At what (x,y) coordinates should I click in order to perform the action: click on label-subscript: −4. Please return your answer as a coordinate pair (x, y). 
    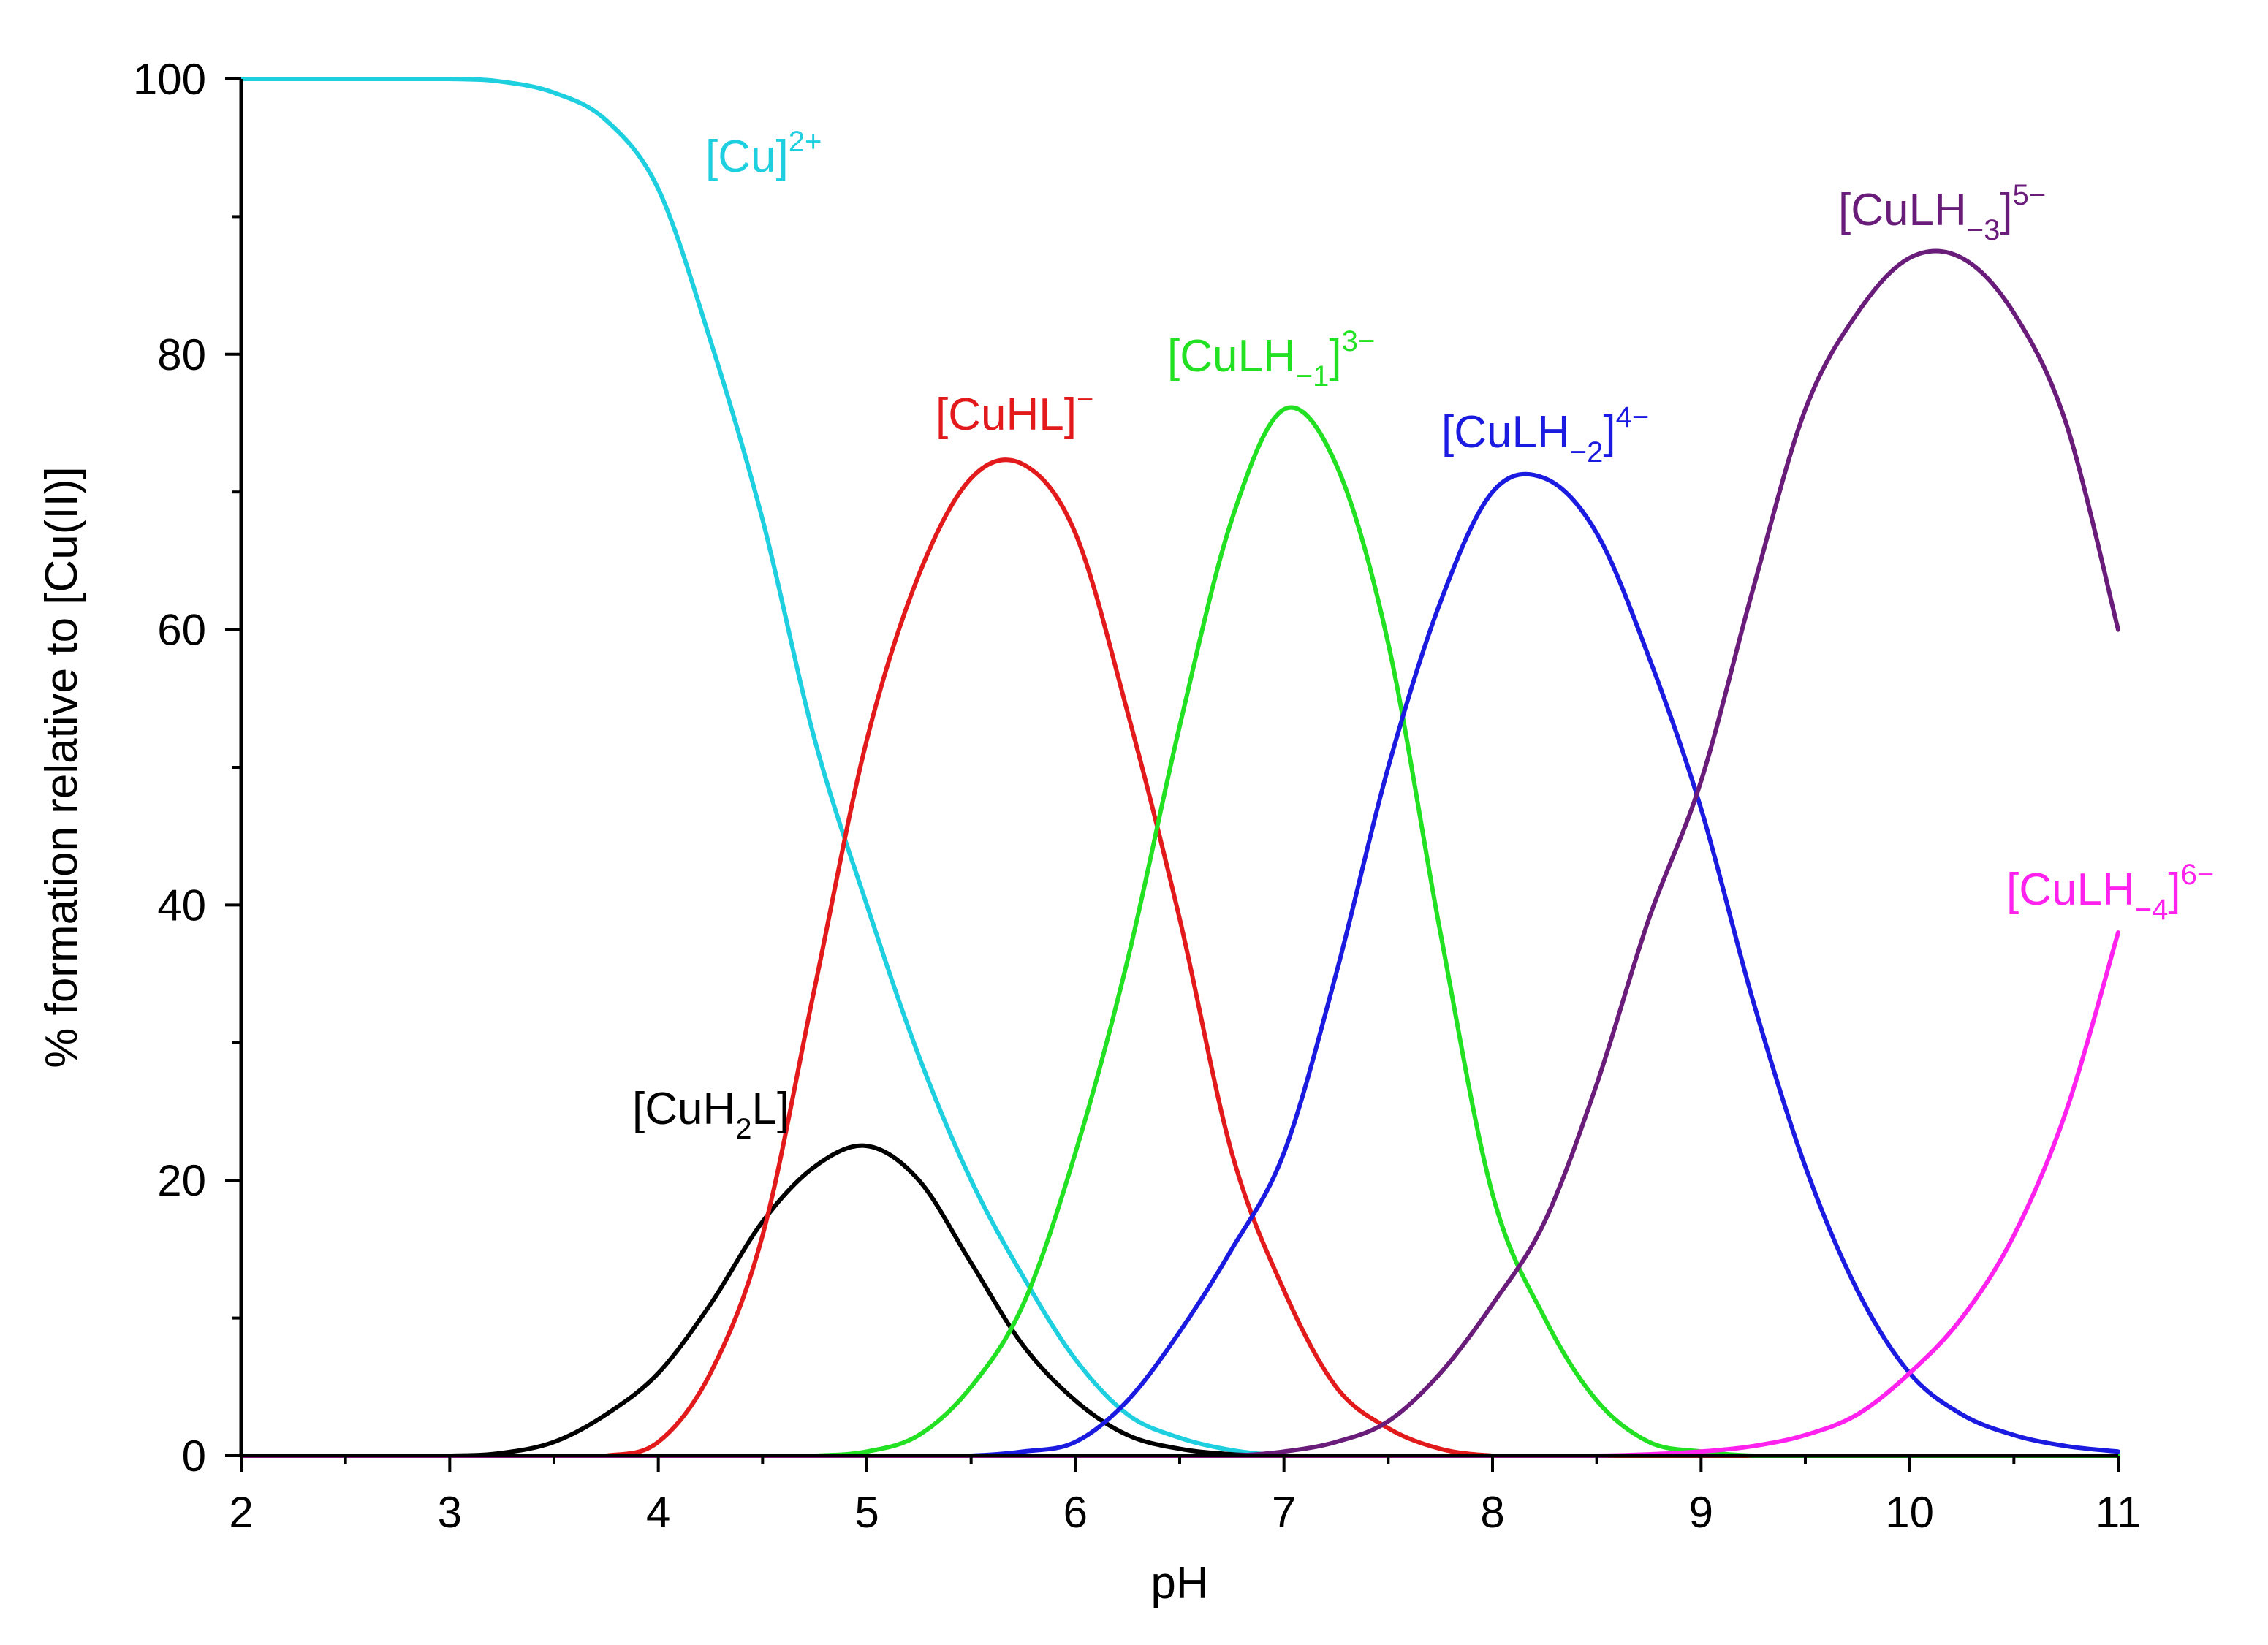
    Looking at the image, I should click on (2152, 910).